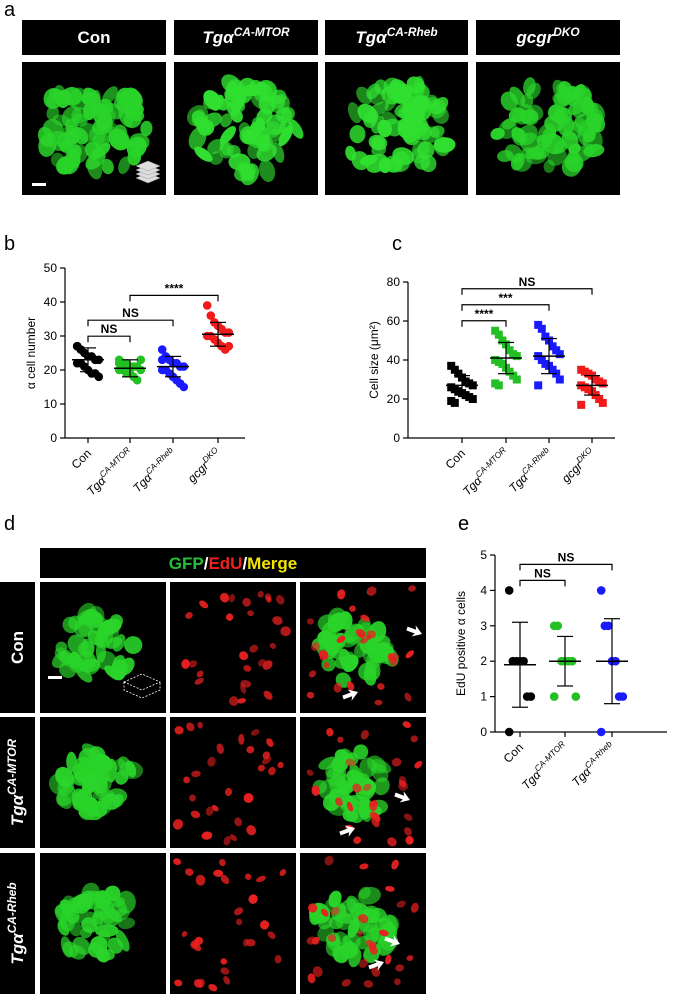 The height and width of the screenshot is (994, 674). Describe the element at coordinates (371, 37) in the screenshot. I see `label-base: Tgα` at that location.